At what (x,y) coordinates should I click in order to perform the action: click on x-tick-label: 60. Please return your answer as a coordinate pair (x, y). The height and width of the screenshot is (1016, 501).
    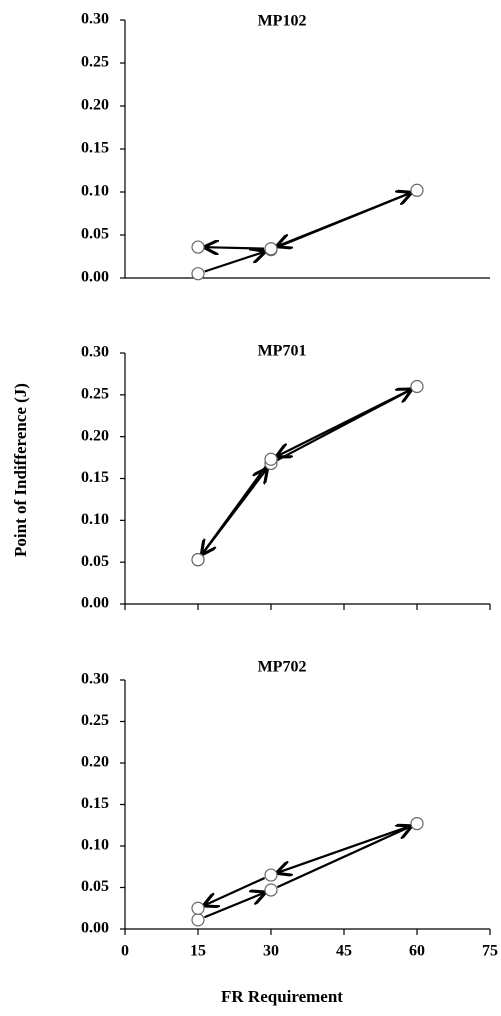
    Looking at the image, I should click on (417, 951).